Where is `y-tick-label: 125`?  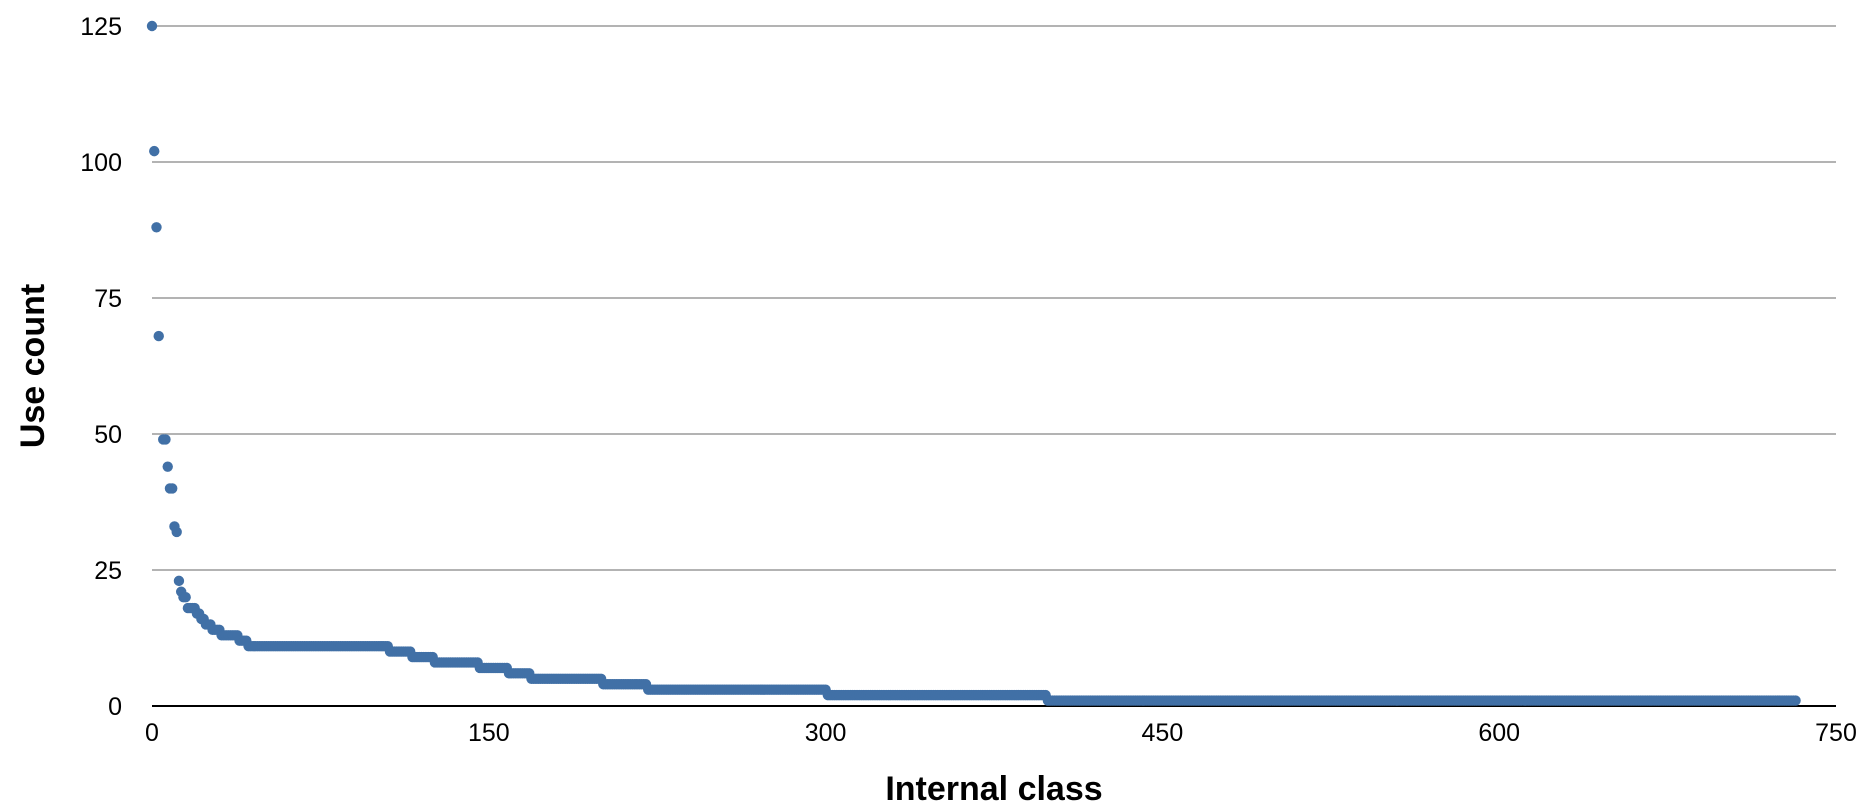
y-tick-label: 125 is located at coordinates (101, 27).